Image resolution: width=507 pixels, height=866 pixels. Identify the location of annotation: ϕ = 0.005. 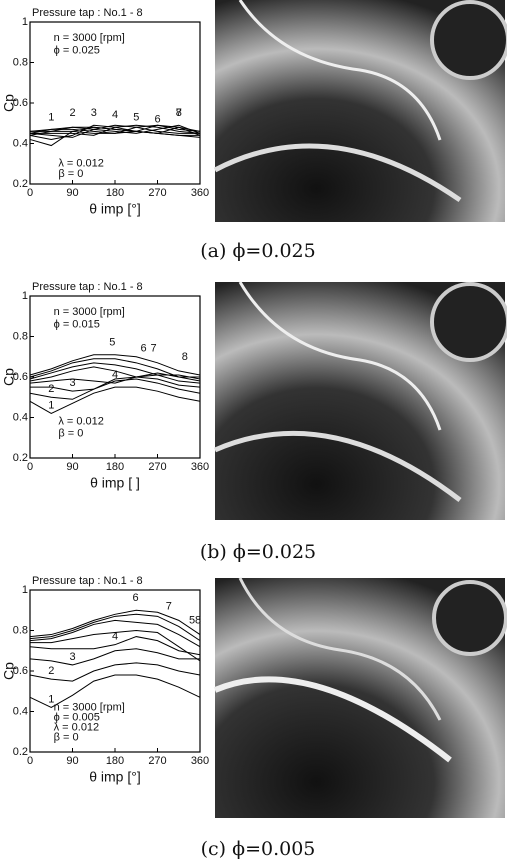
(77, 717).